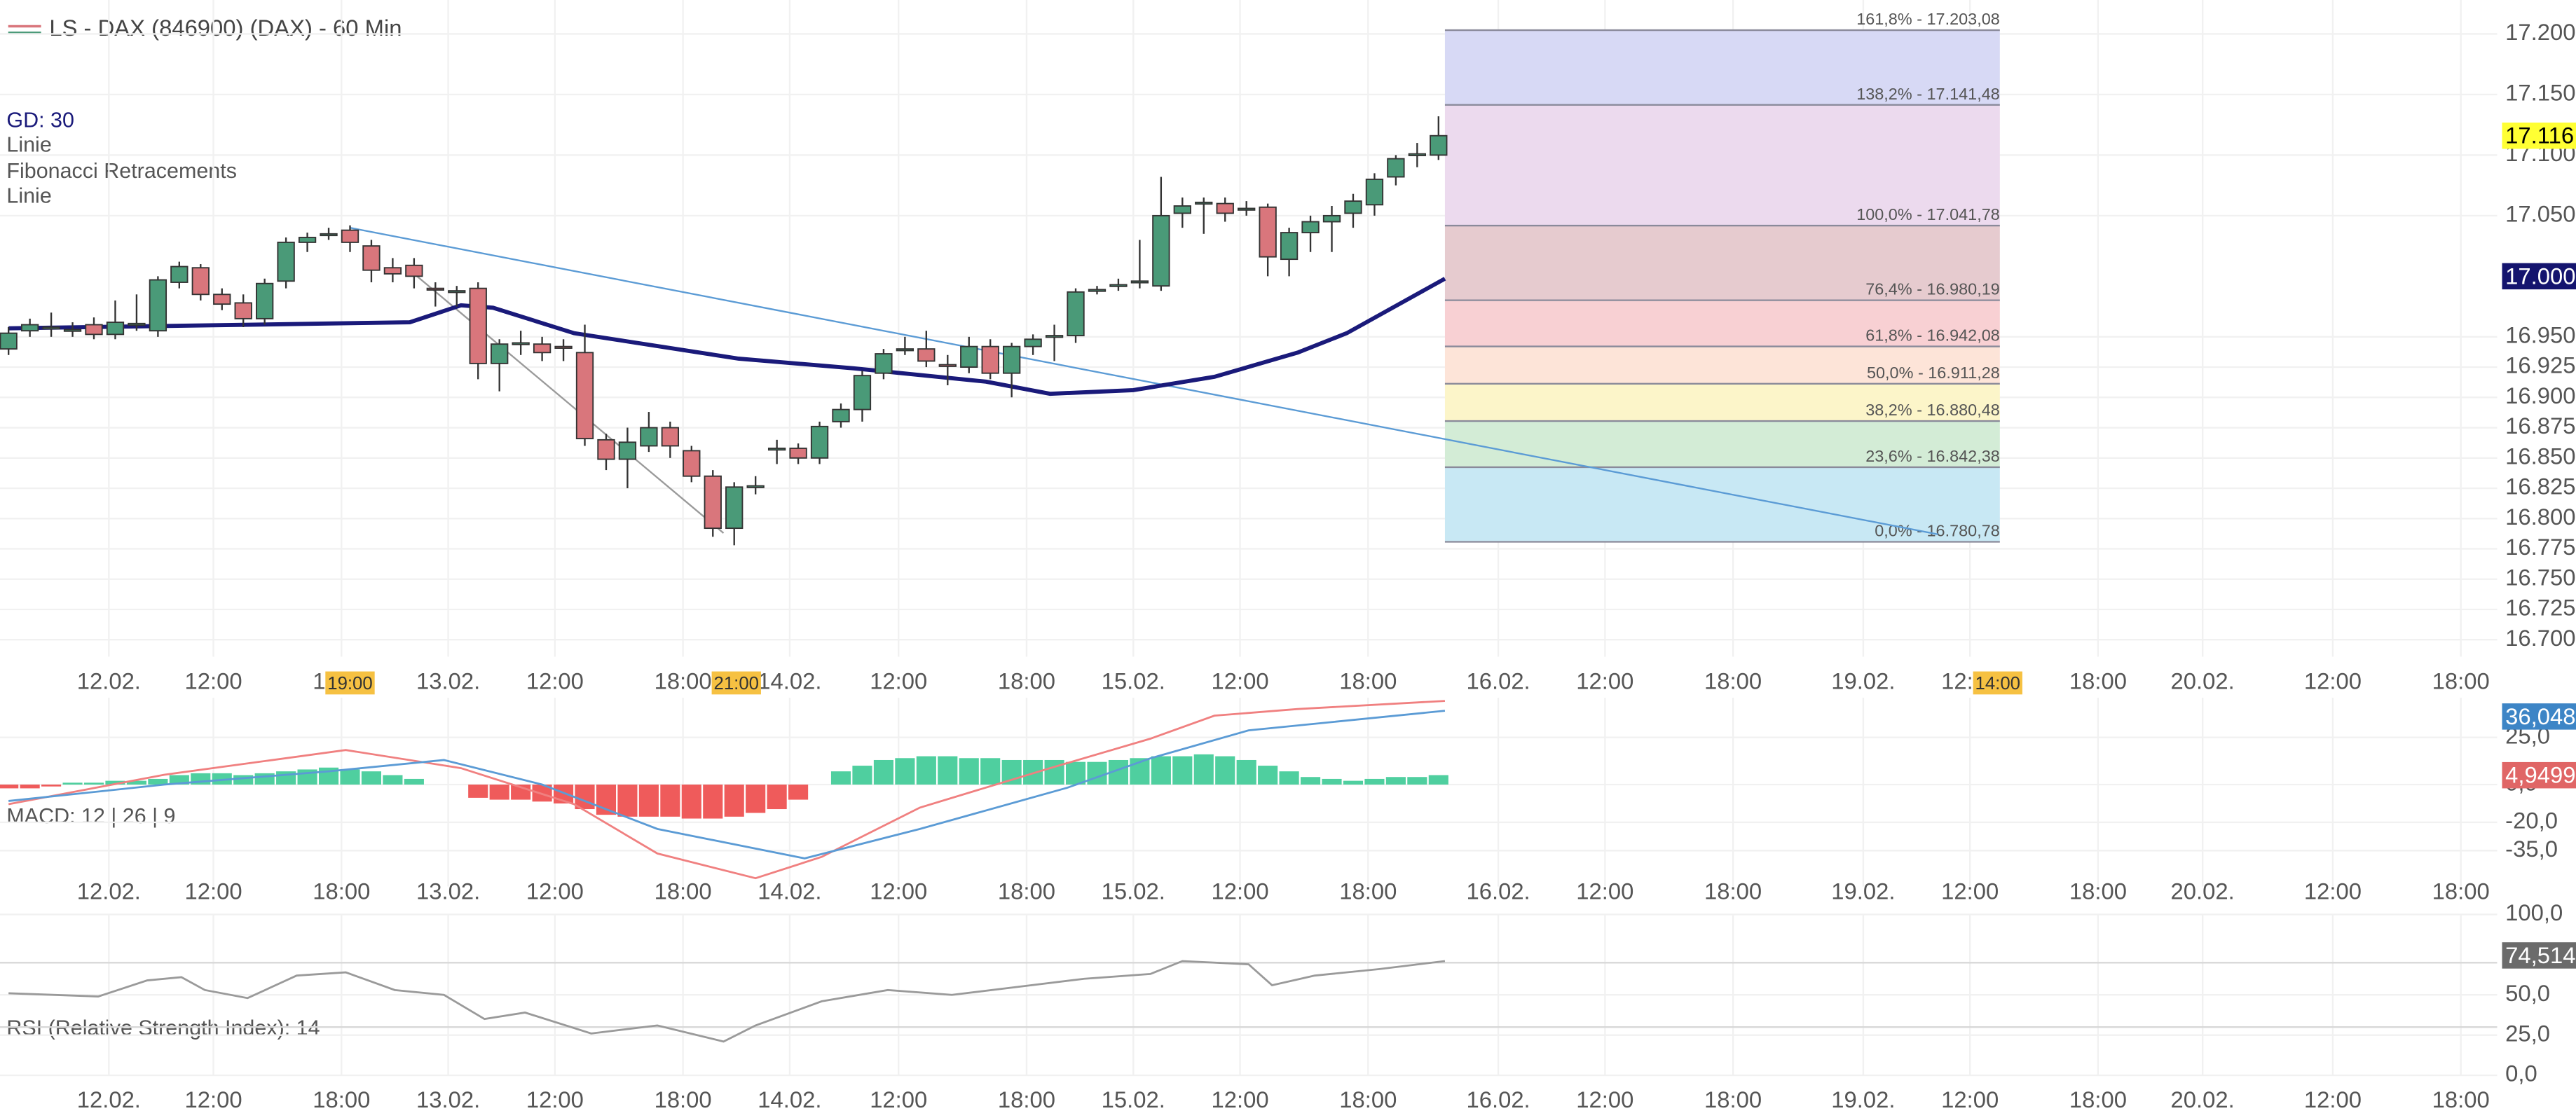 The height and width of the screenshot is (1118, 2576). What do you see at coordinates (2527, 993) in the screenshot?
I see `y-tick-label: 50,0` at bounding box center [2527, 993].